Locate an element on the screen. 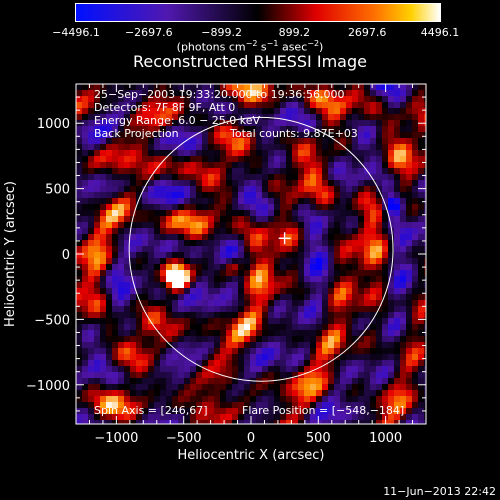 The height and width of the screenshot is (500, 500). detectors-text: Detectors: 7F 8F 9F, Att 0 is located at coordinates (165, 107).